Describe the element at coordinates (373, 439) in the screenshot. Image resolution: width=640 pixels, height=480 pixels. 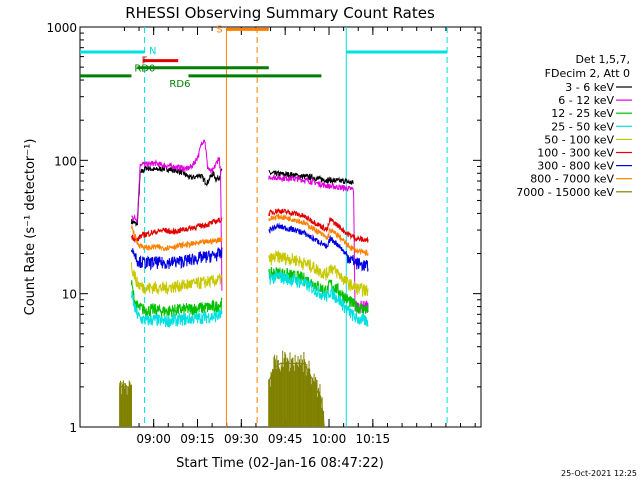
I see `x-tick-label: 10:15` at that location.